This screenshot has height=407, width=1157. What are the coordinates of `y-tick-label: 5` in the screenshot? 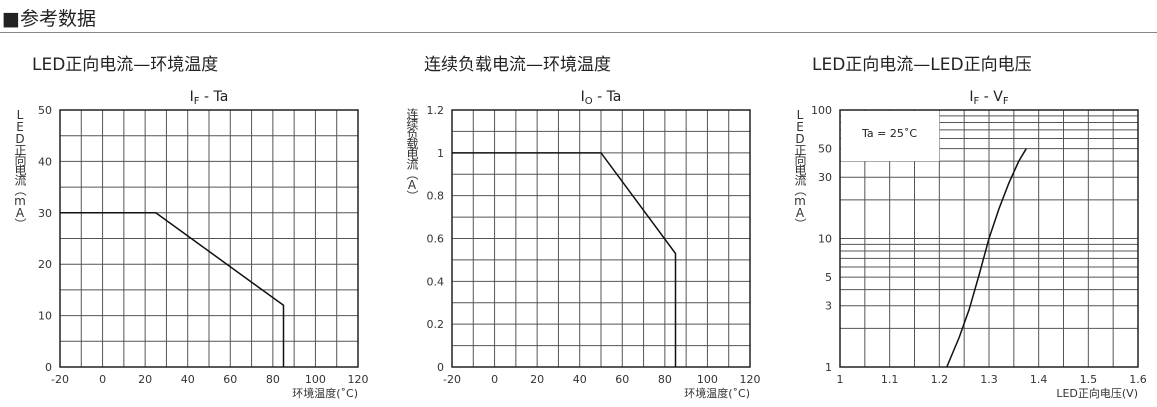 It's located at (828, 277).